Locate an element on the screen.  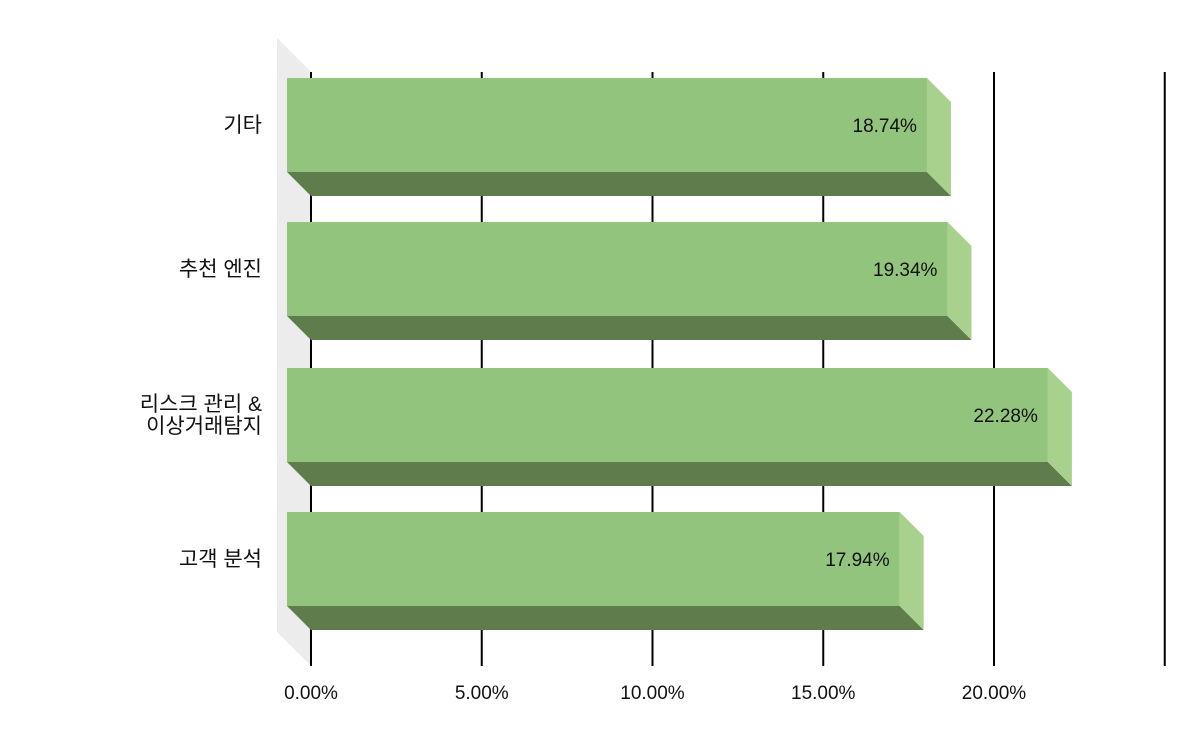
category-label: 추천 엔진 is located at coordinates (220, 269).